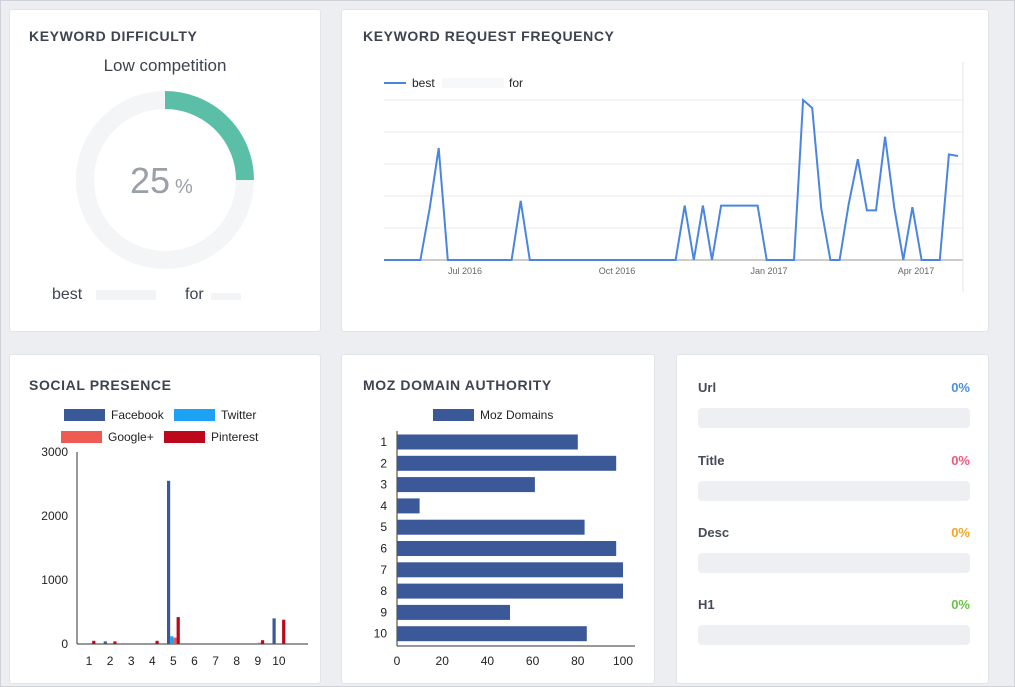  Describe the element at coordinates (194, 661) in the screenshot. I see `social-x-tick-label: 6` at that location.